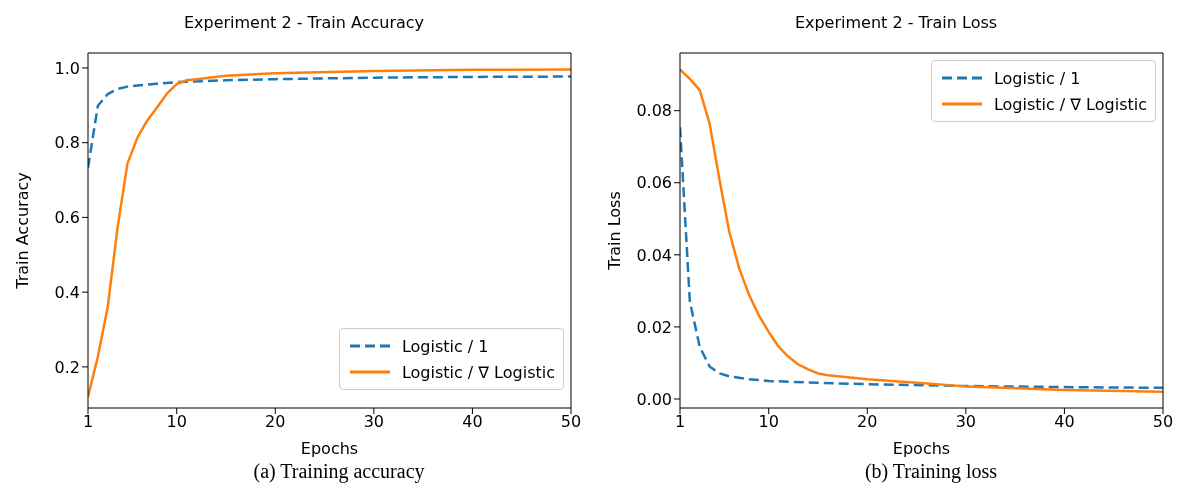 Image resolution: width=1201 pixels, height=501 pixels. Describe the element at coordinates (304, 23) in the screenshot. I see `chart-title: Experiment 2 - Train Accuracy` at that location.